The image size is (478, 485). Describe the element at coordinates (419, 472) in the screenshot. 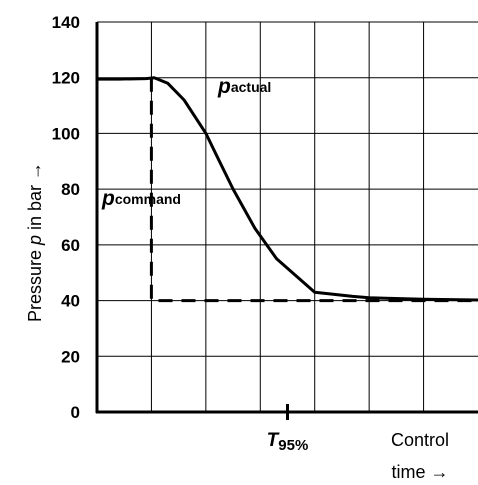

I see `x-axis-label-line2: time →` at that location.